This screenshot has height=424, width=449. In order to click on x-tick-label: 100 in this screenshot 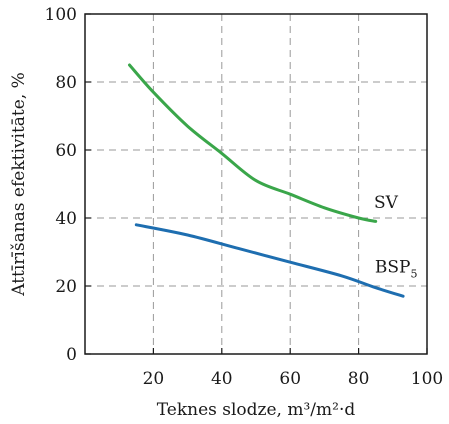, I will do `click(427, 379)`.